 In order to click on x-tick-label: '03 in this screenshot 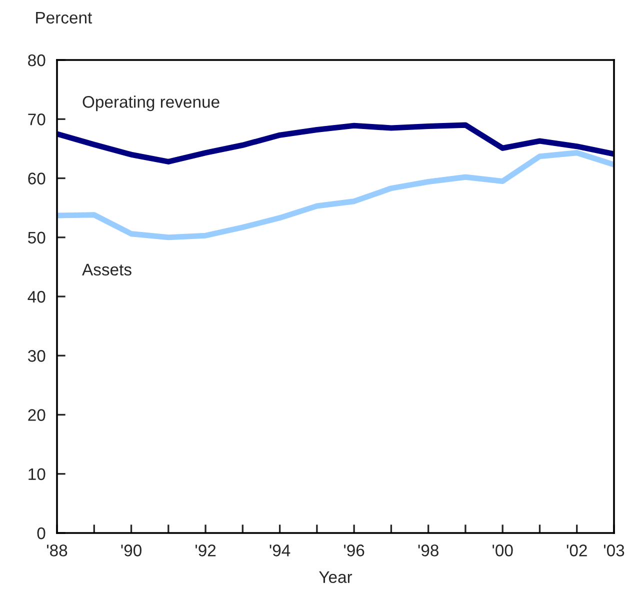, I will do `click(614, 550)`.